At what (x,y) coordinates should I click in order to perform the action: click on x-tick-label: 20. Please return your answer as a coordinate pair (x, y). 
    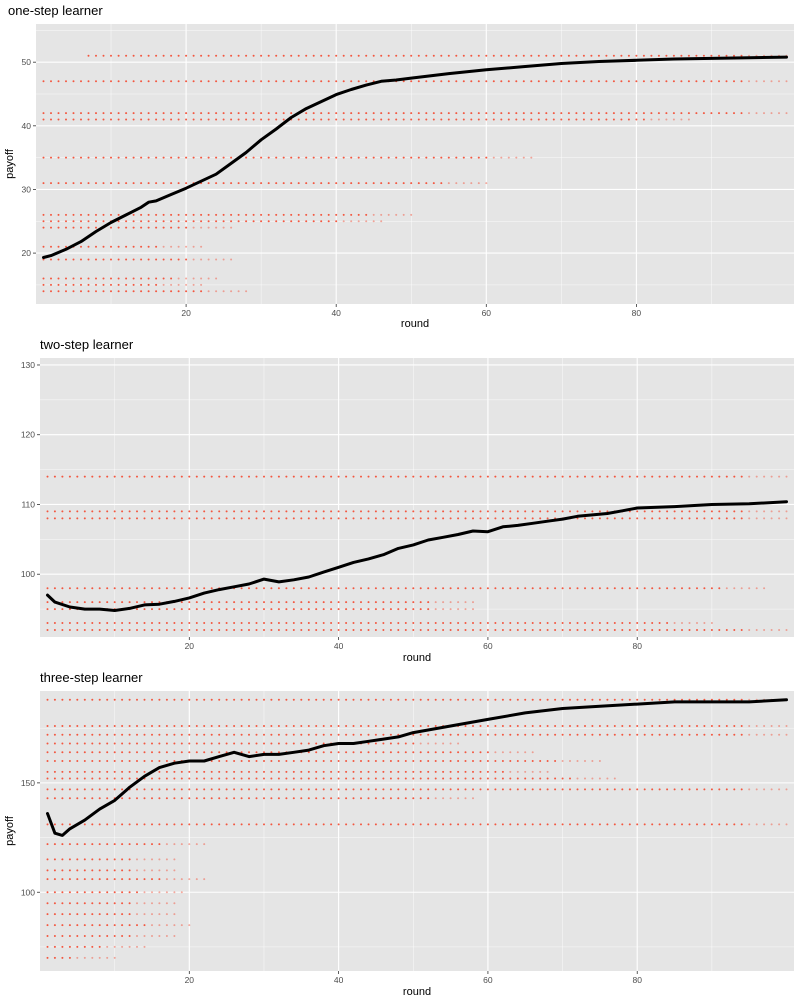
    Looking at the image, I should click on (190, 646).